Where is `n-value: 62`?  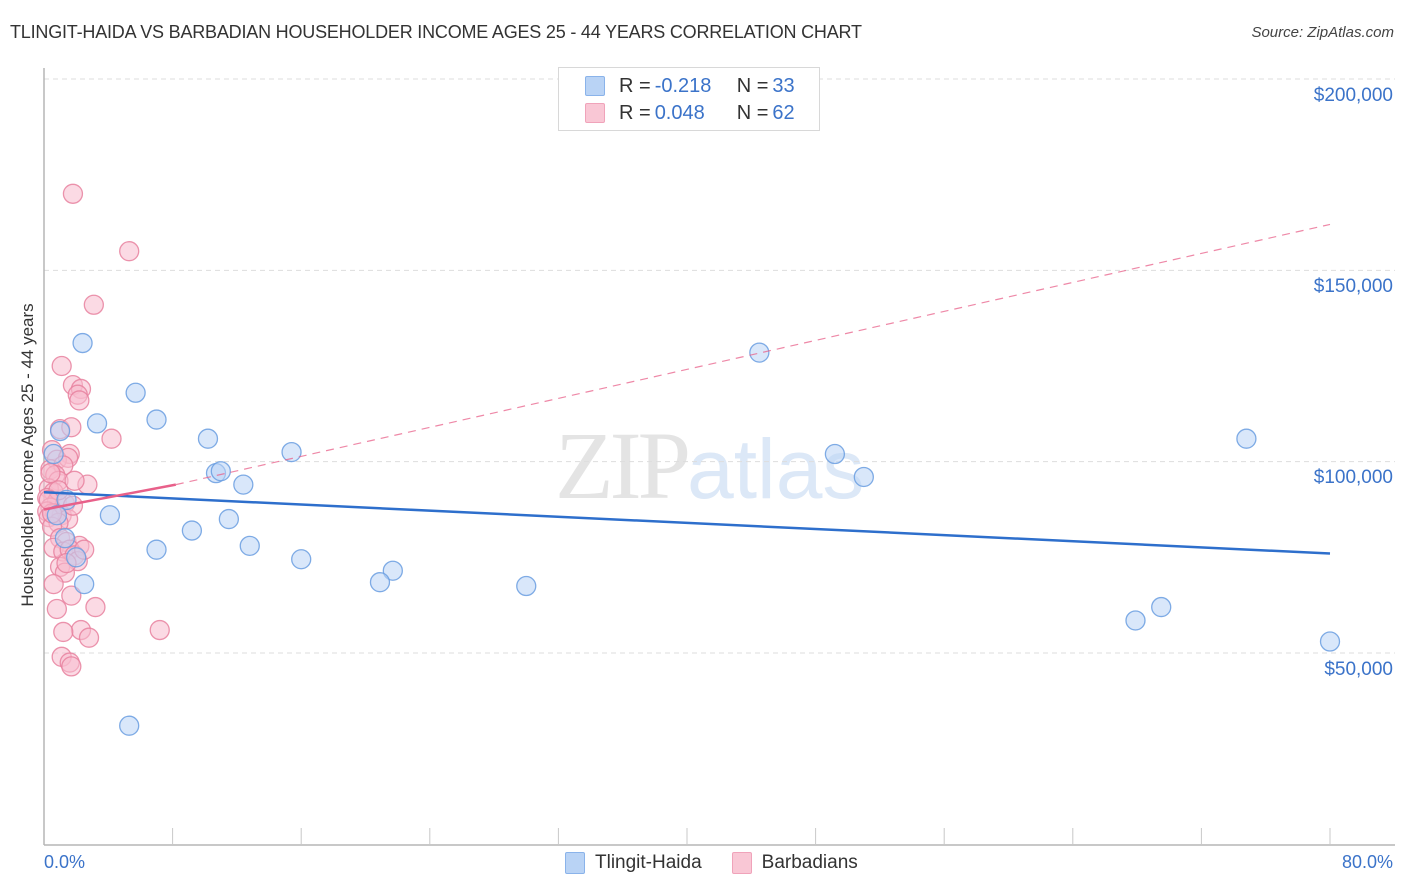
n-value: 62 is located at coordinates (783, 112).